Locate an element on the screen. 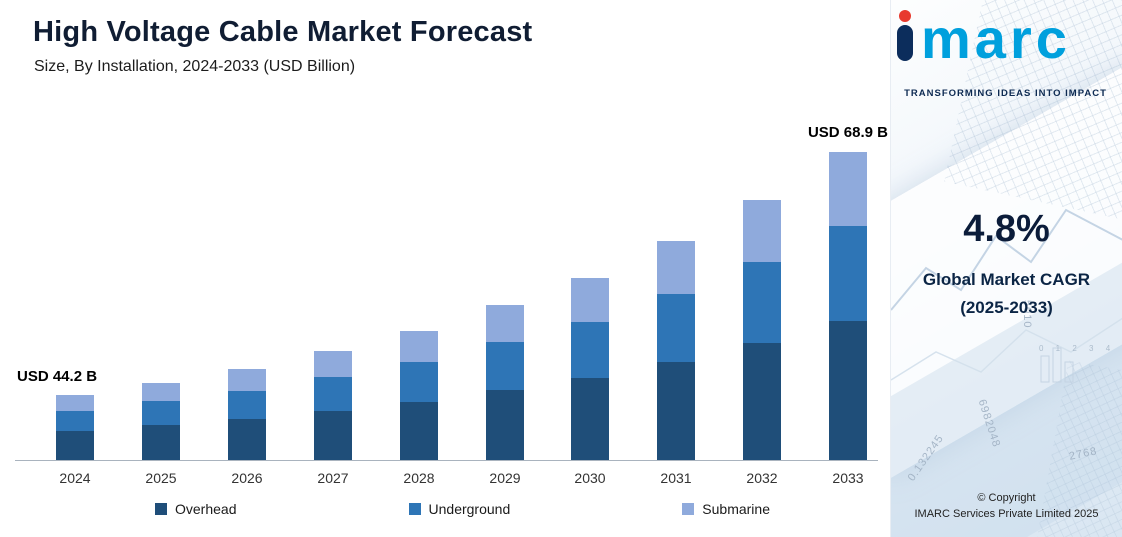 Image resolution: width=1122 pixels, height=537 pixels. imarc-logo: marc is located at coordinates (1004, 39).